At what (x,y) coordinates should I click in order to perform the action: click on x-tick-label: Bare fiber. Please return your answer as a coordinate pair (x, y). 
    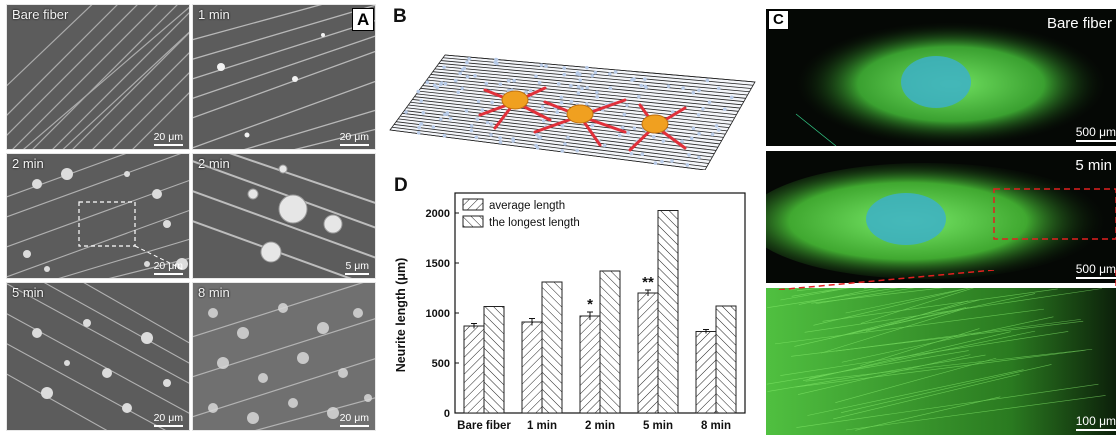
    Looking at the image, I should click on (484, 426).